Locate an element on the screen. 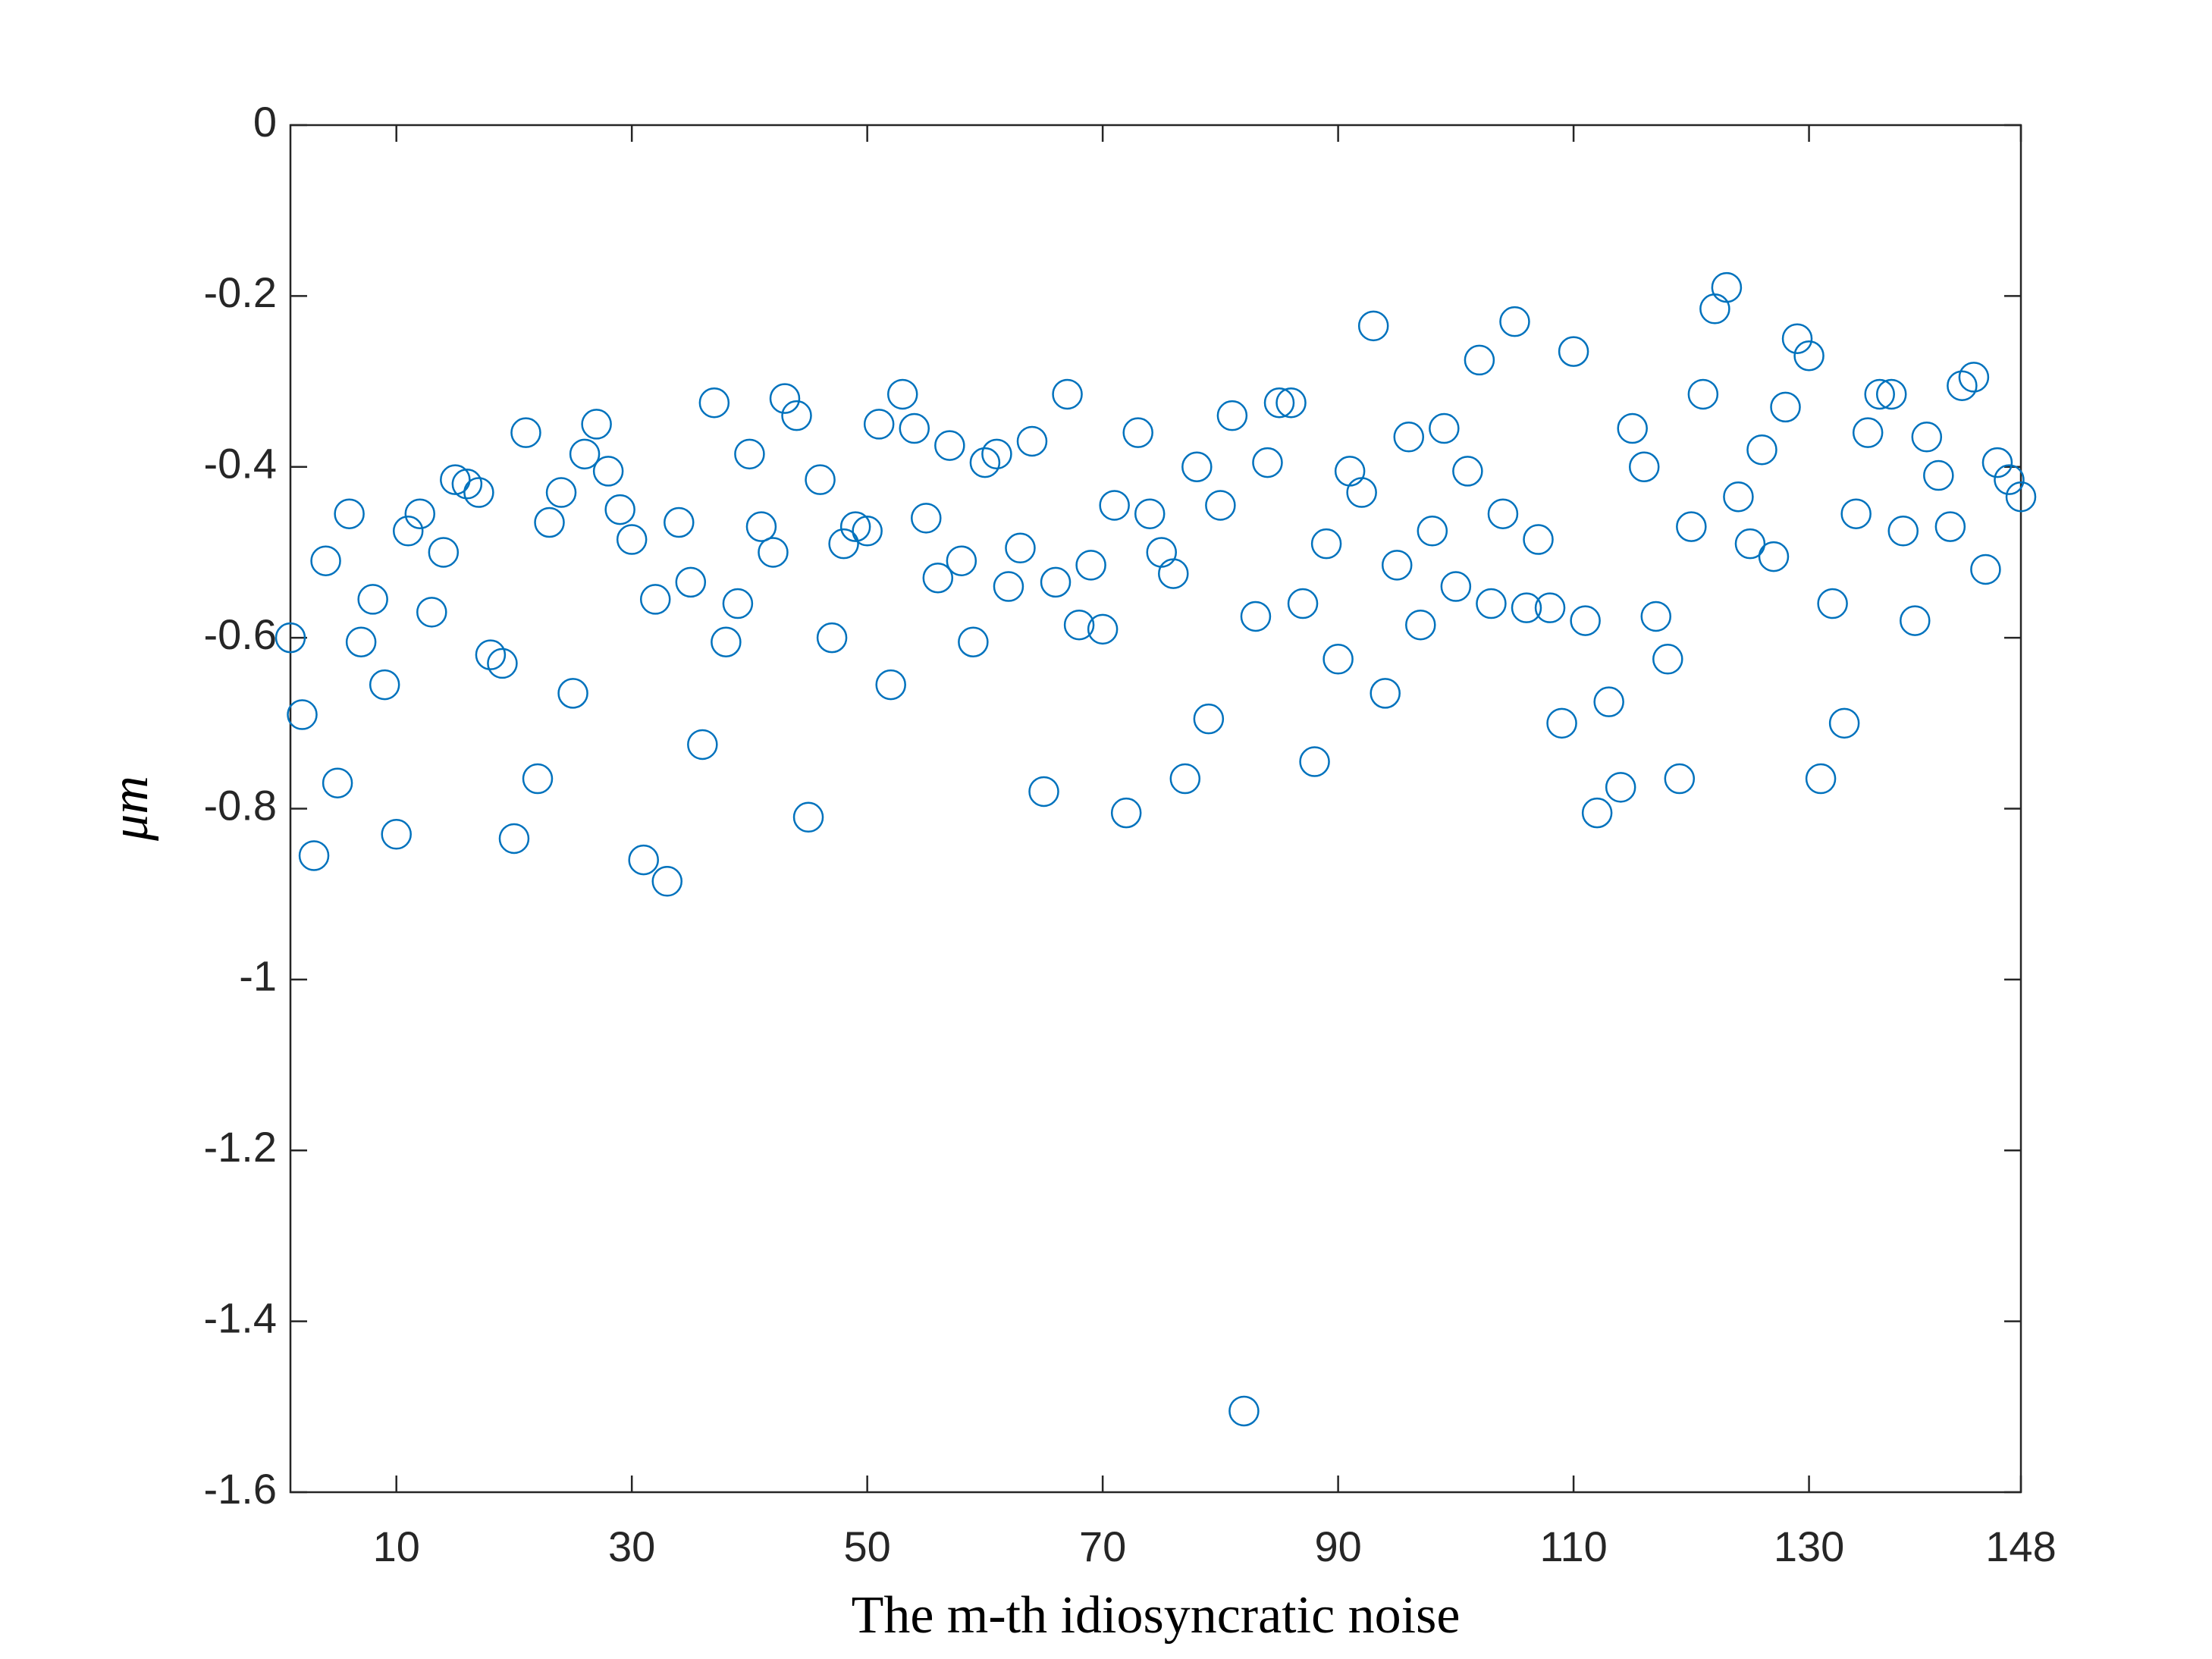 The height and width of the screenshot is (1659, 2212). x-tick-label: 130 is located at coordinates (1809, 1546).